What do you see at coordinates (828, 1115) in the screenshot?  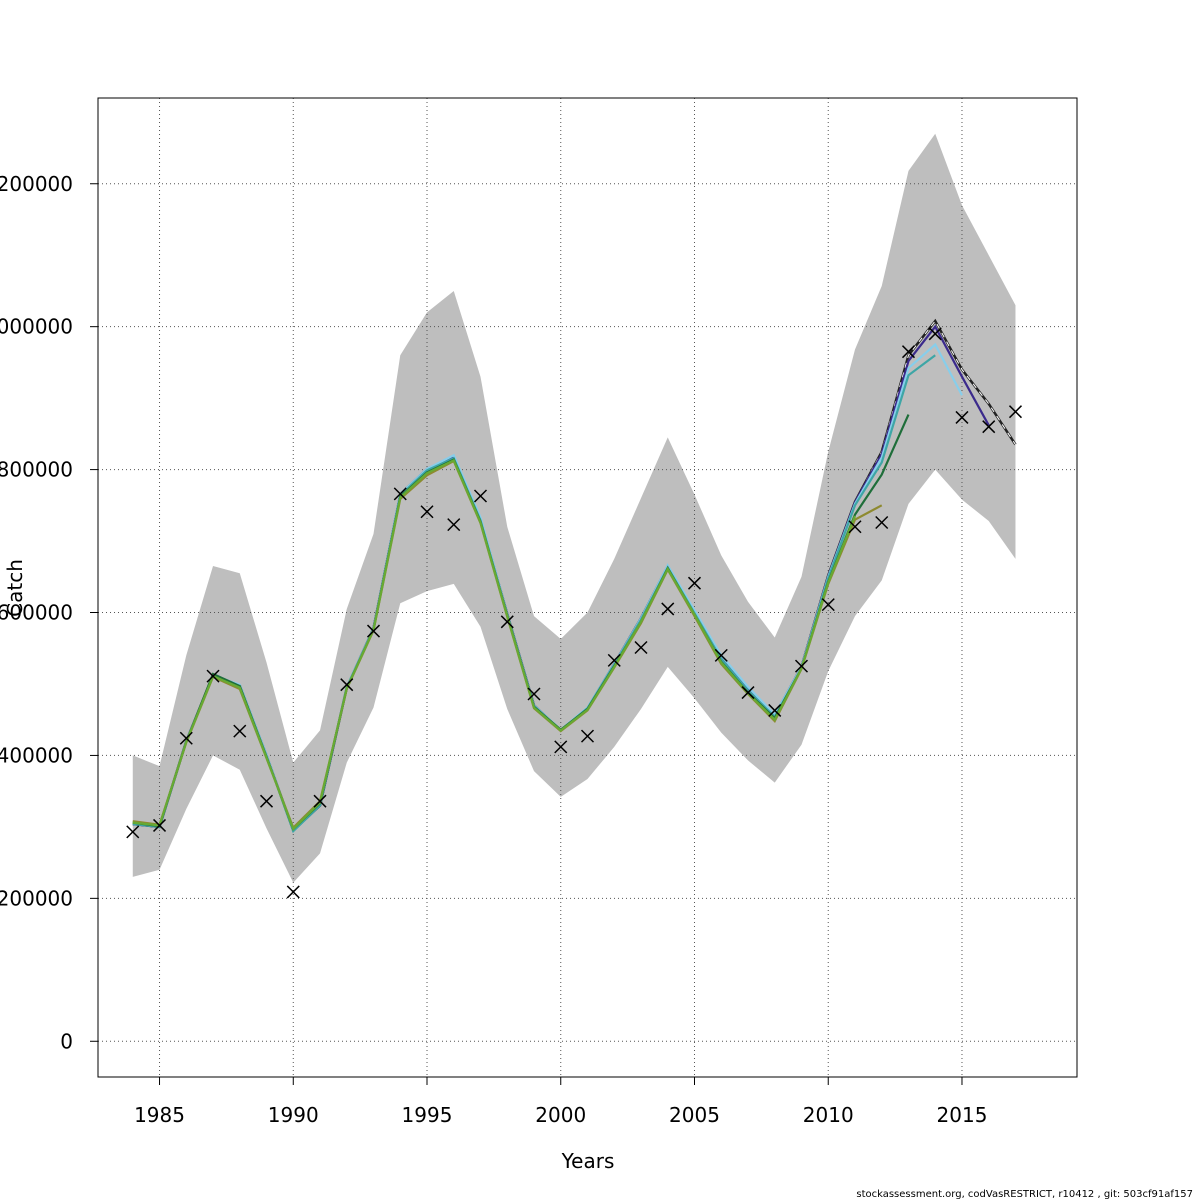 I see `x-tick-label: 2010` at bounding box center [828, 1115].